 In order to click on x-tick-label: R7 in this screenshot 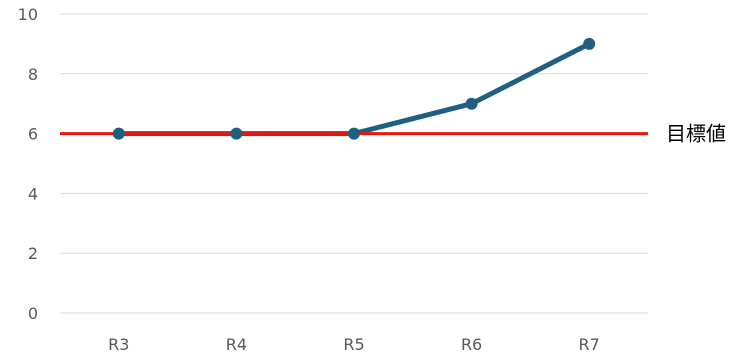, I will do `click(589, 344)`.